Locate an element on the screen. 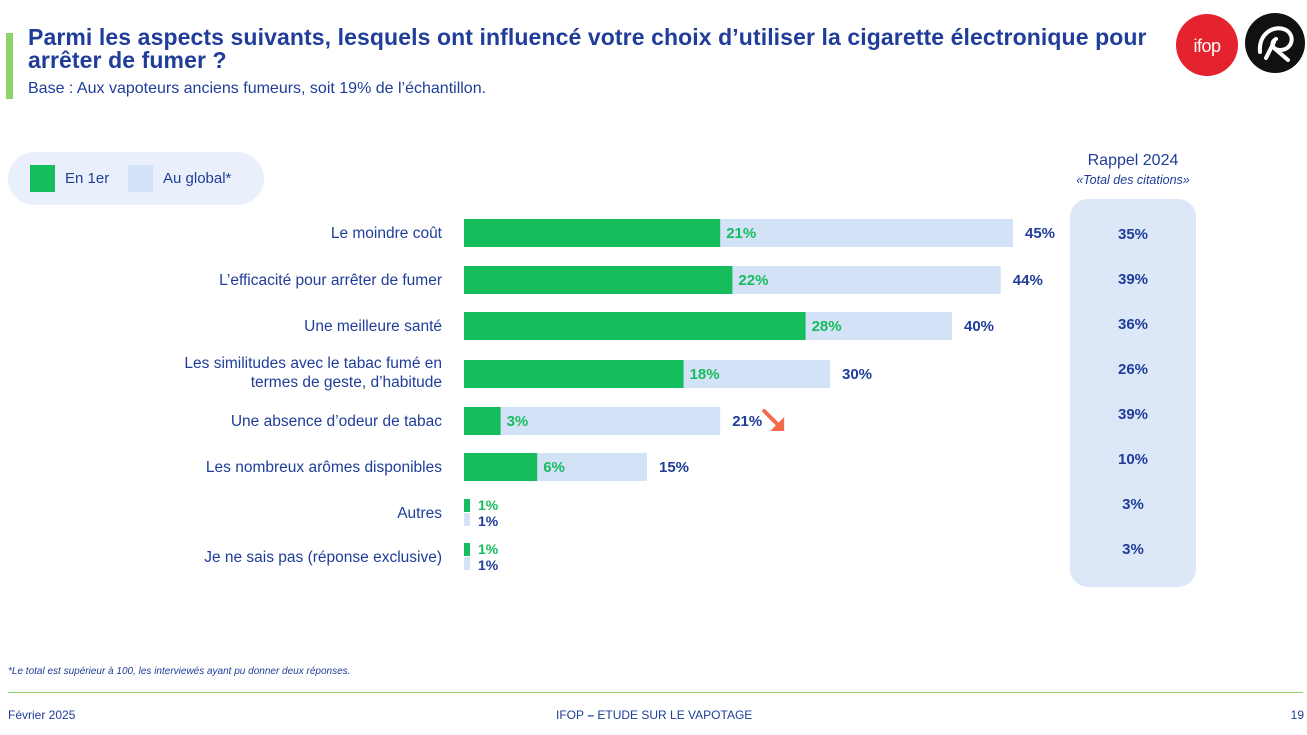 Image resolution: width=1307 pixels, height=735 pixels. data-label-first: 28% is located at coordinates (827, 326).